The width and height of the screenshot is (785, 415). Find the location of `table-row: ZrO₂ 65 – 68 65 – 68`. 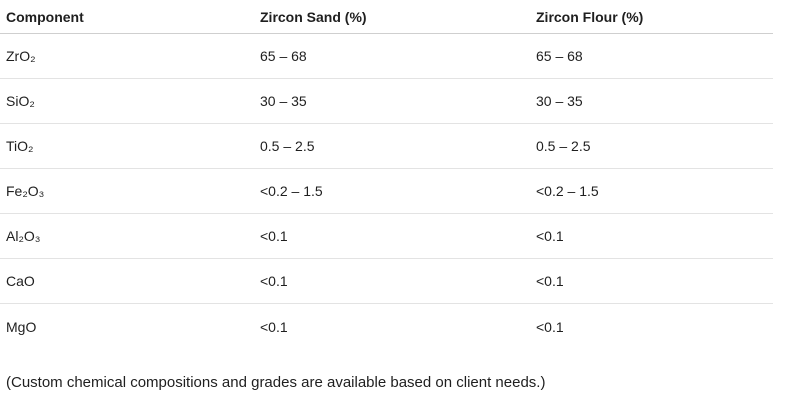

table-row: ZrO₂ 65 – 68 65 – 68 is located at coordinates (386, 56).